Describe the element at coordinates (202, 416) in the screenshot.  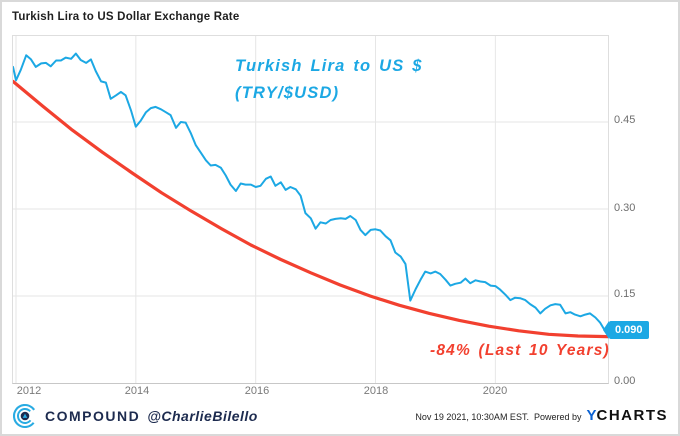
I see `twitter-handle: @CharlieBilello` at that location.